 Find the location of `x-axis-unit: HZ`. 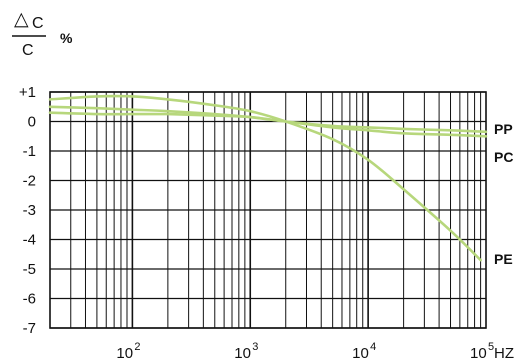

x-axis-unit: HZ is located at coordinates (504, 353).